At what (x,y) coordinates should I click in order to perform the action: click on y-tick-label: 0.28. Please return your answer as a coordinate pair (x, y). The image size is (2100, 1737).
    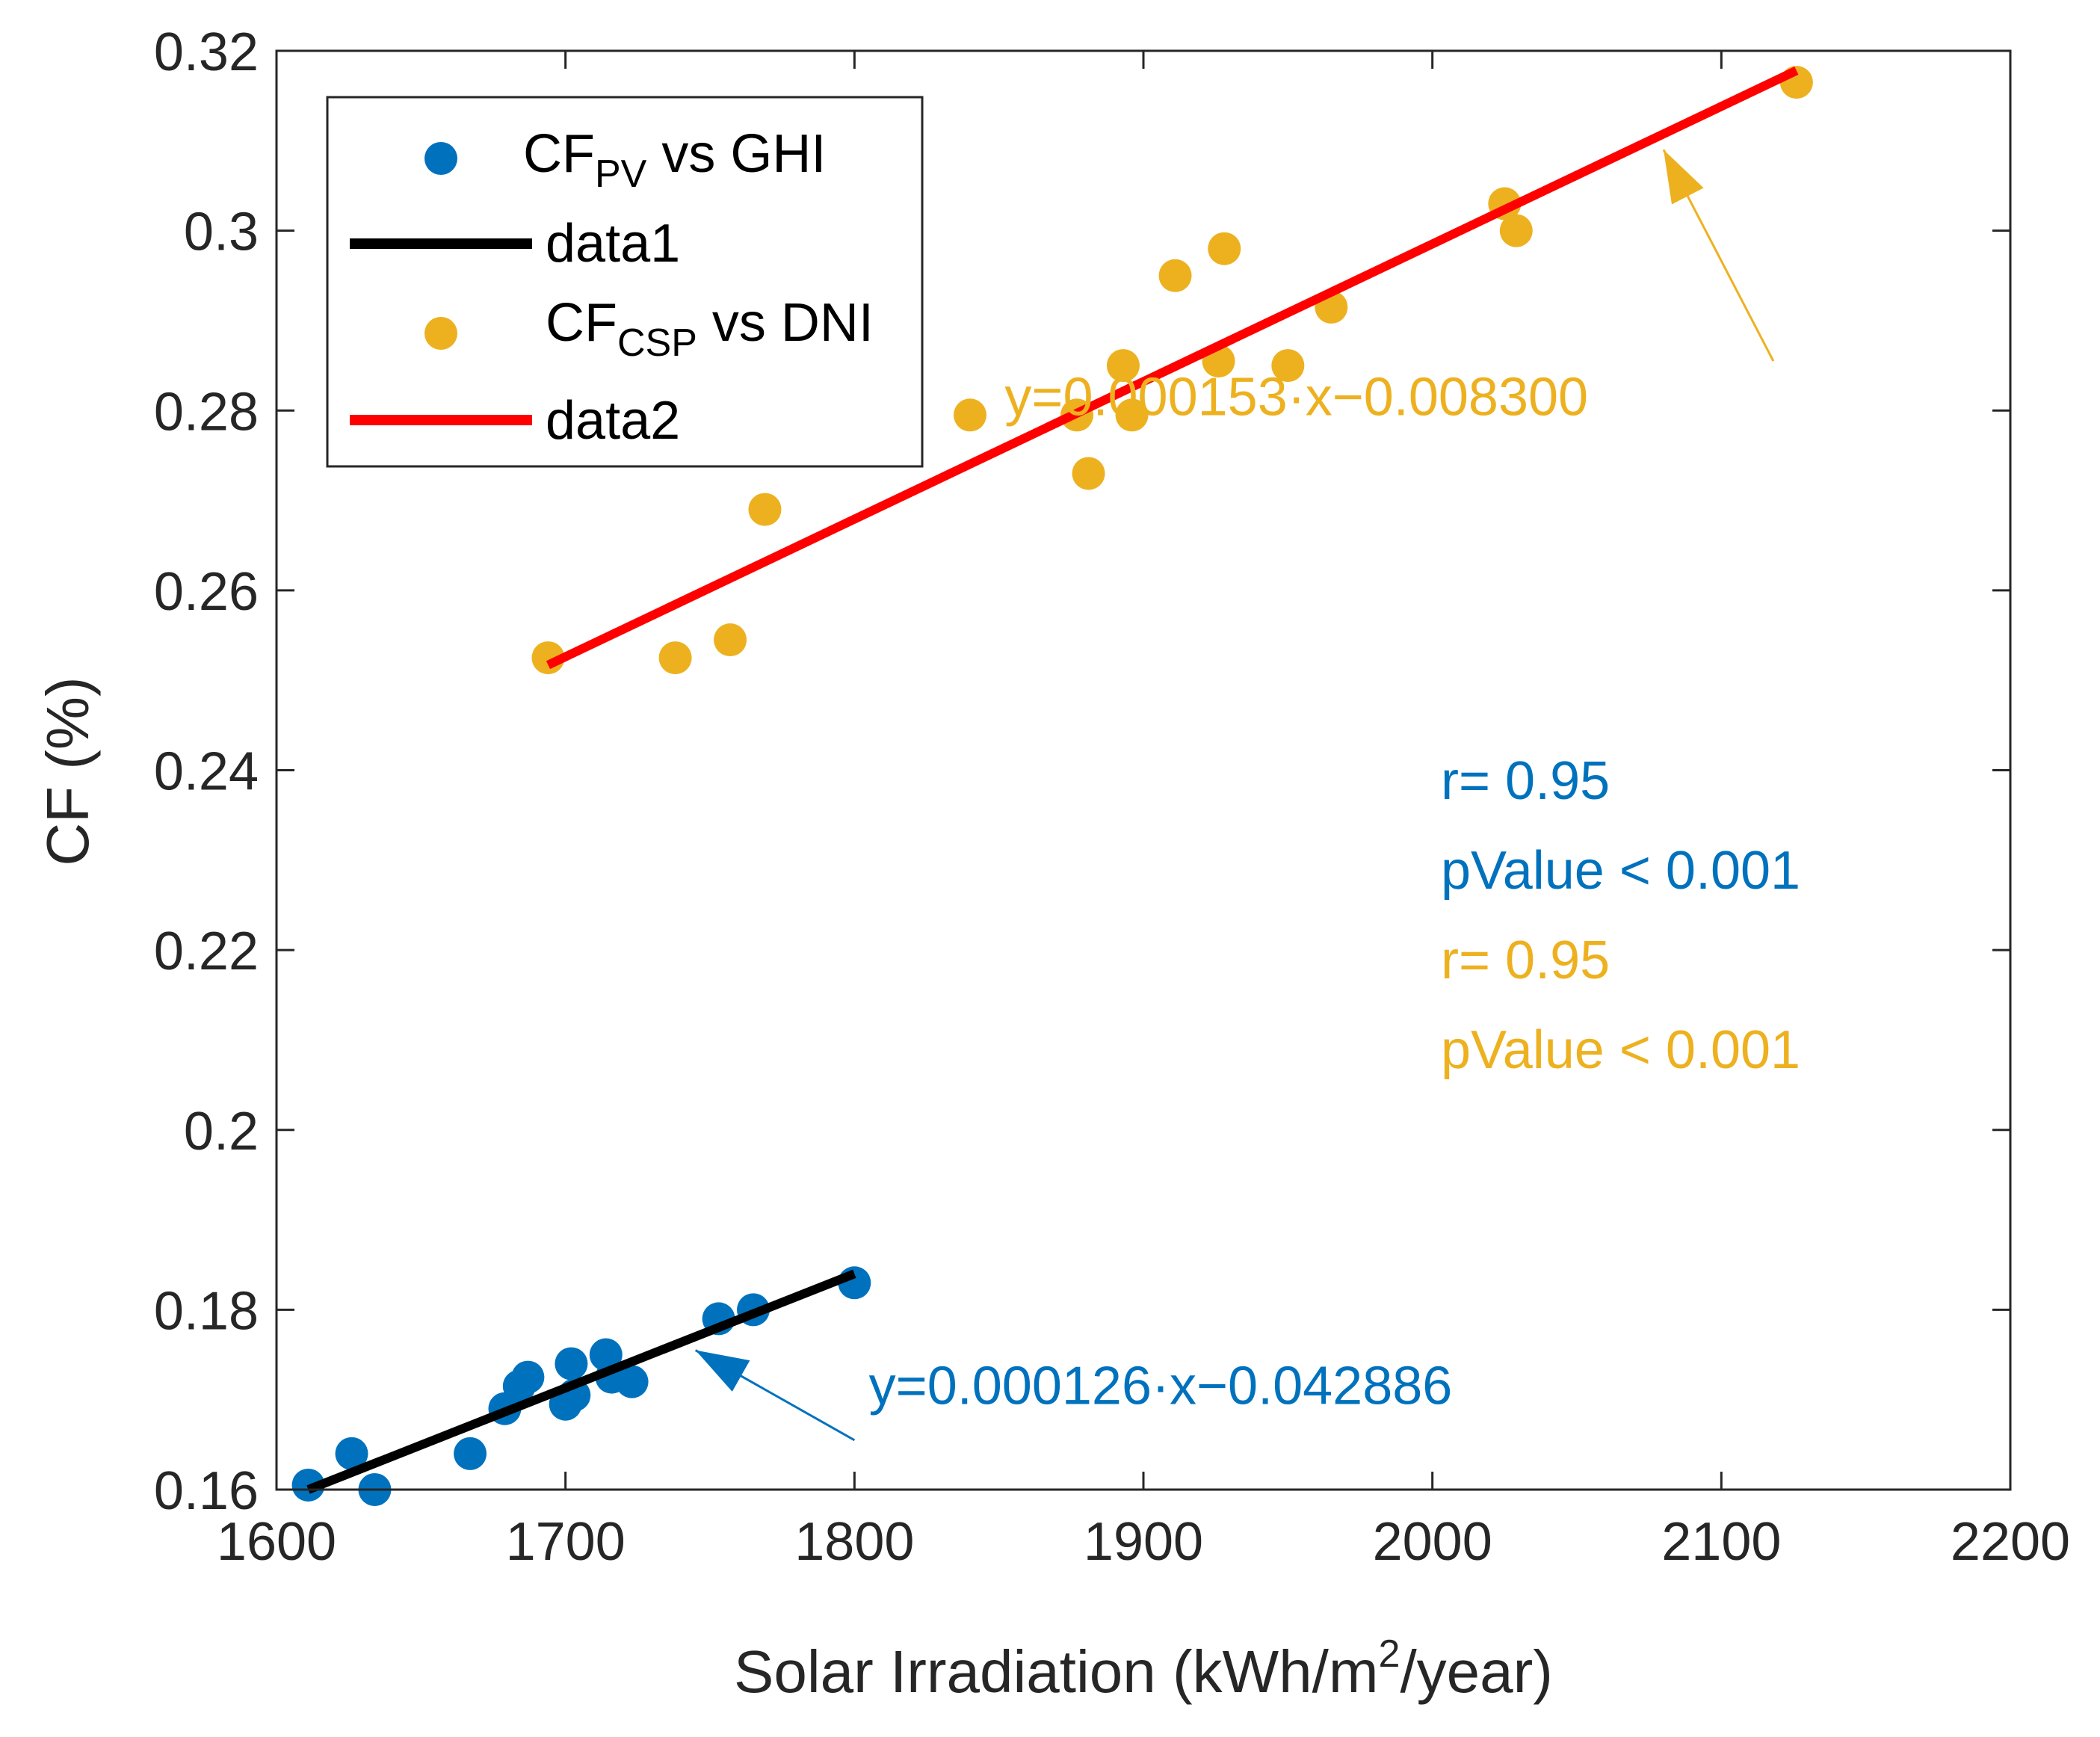
    Looking at the image, I should click on (206, 412).